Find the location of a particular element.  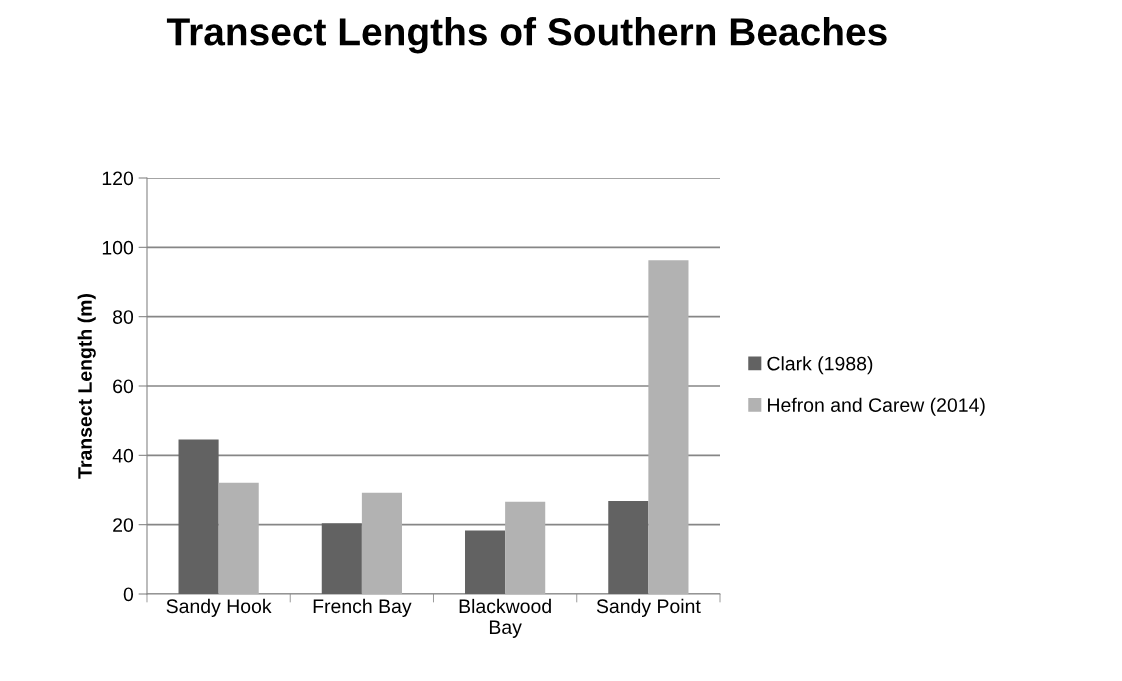

y-tick-label: 80 is located at coordinates (123, 317).